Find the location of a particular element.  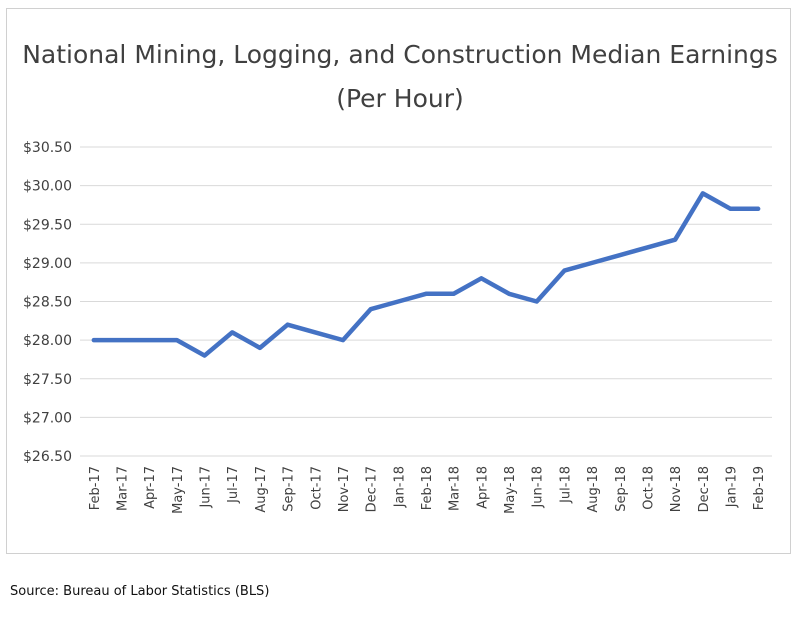

y-tick-label: $27.50 is located at coordinates (47, 380).